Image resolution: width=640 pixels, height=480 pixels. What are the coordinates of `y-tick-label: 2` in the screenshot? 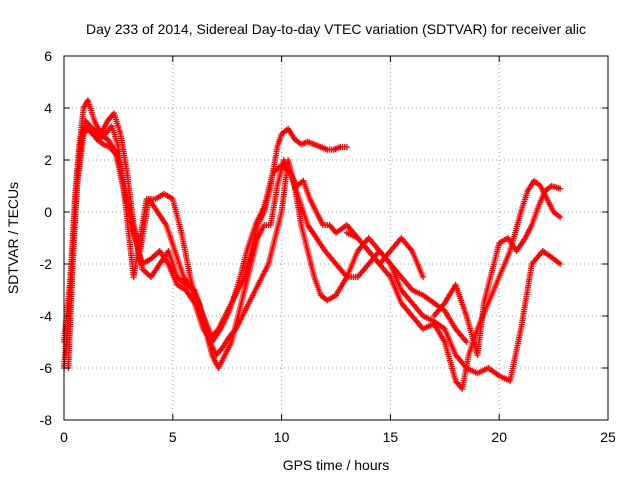 It's located at (48, 160).